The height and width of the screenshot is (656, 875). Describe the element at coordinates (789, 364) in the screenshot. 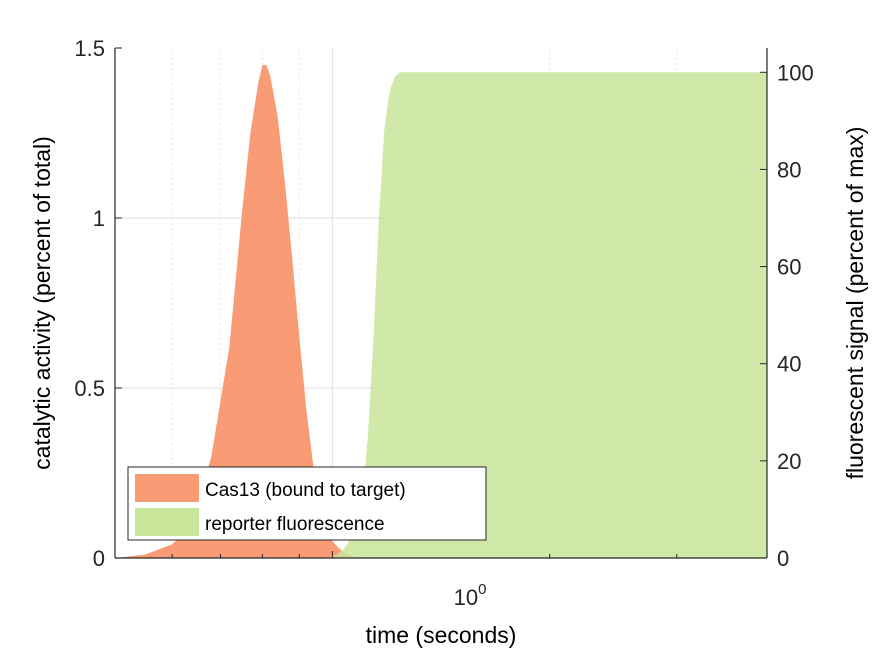

I see `y-tick-label-right: 40` at that location.